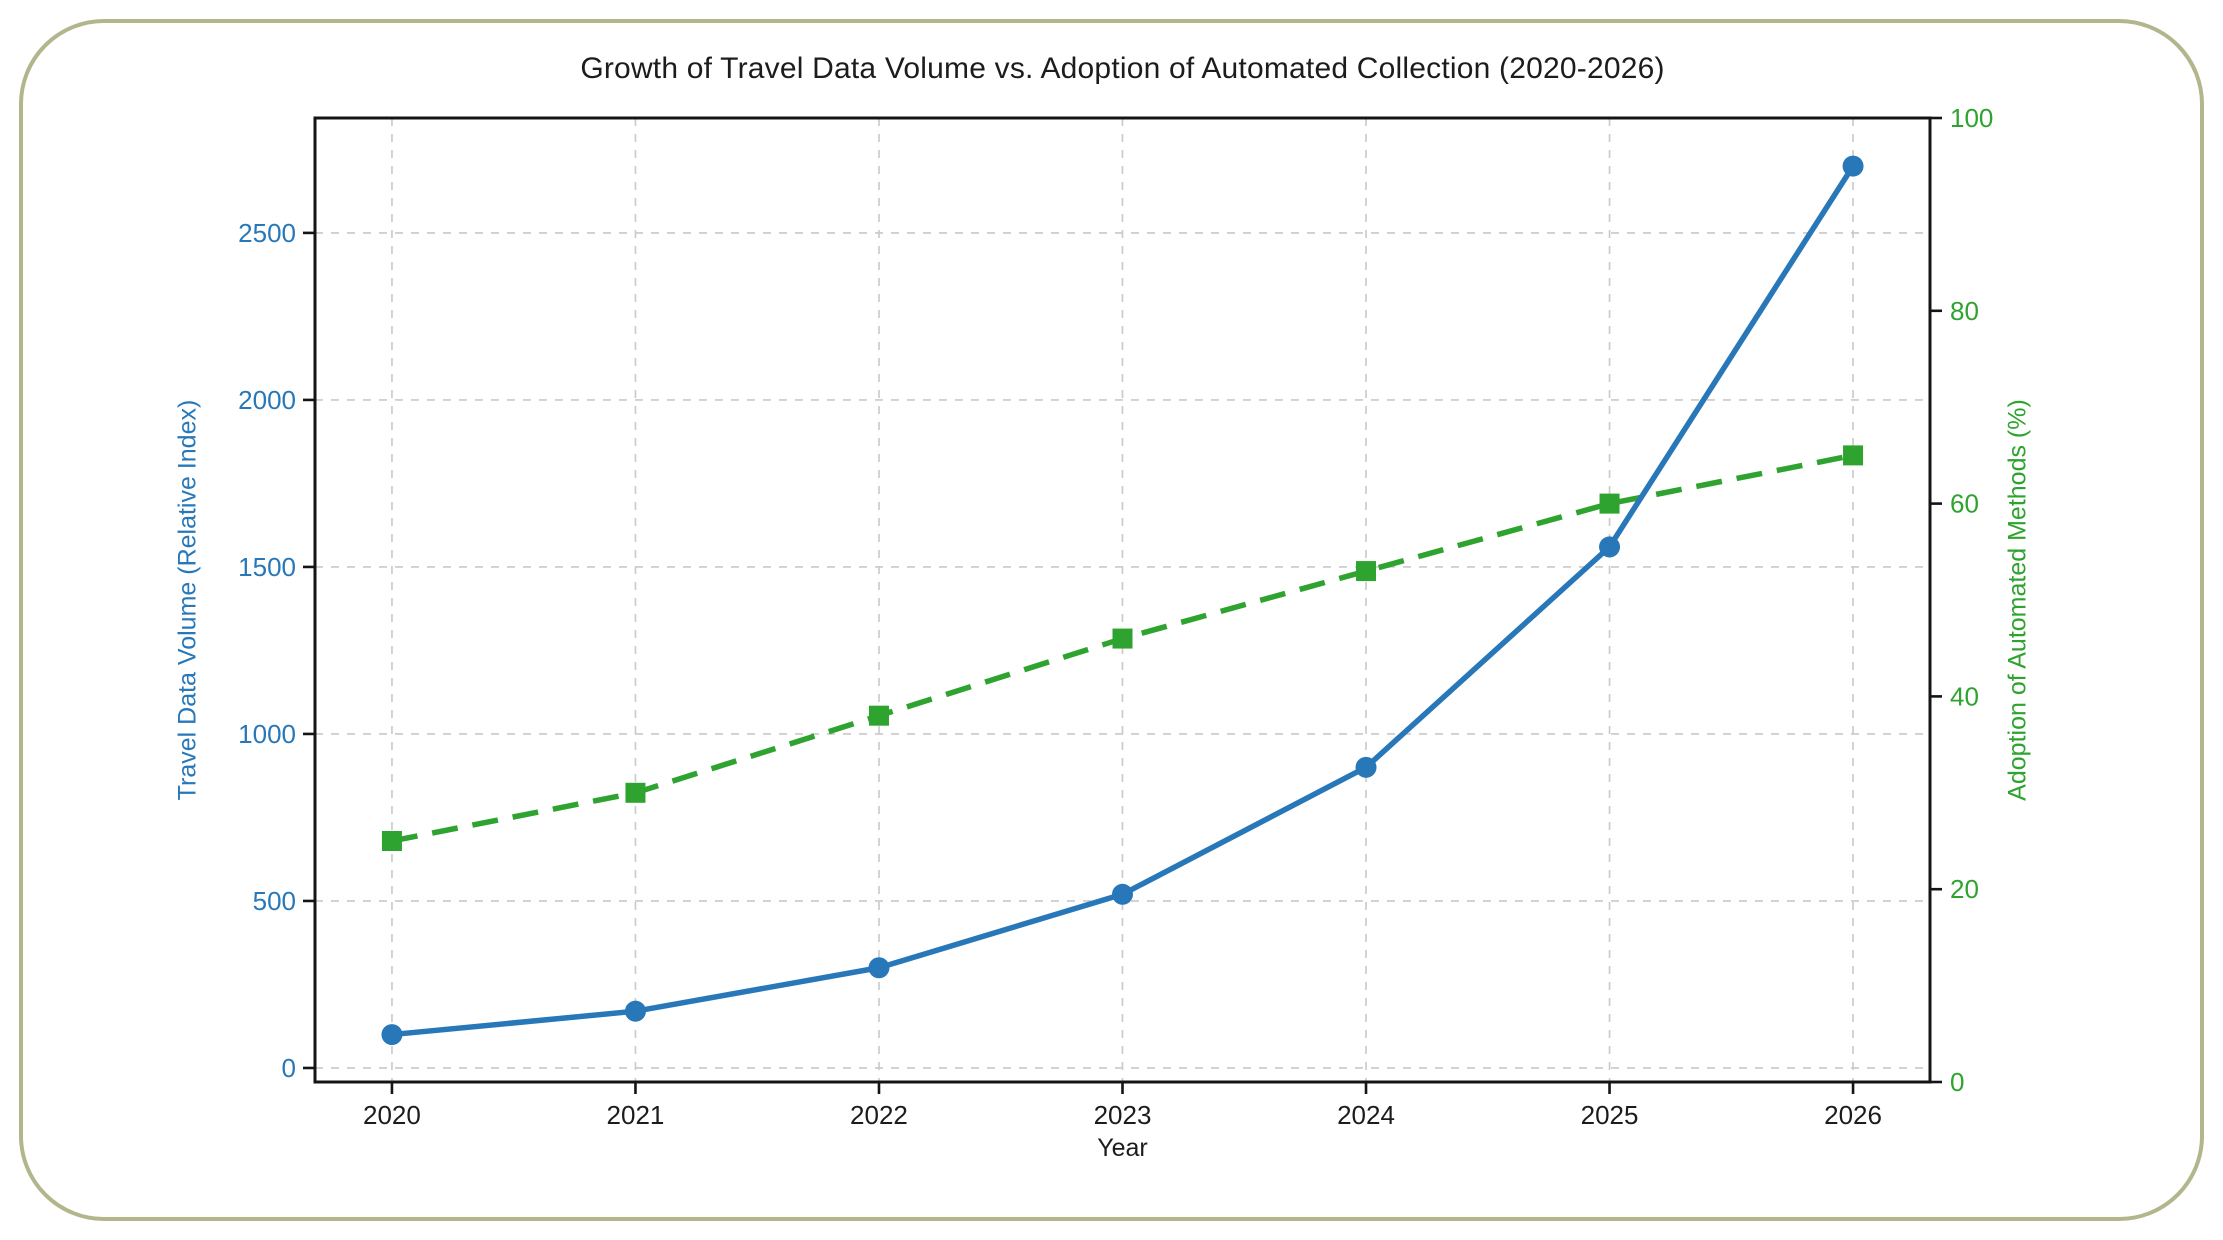 The image size is (2223, 1240). I want to click on left-tick-label: 1500, so click(267, 567).